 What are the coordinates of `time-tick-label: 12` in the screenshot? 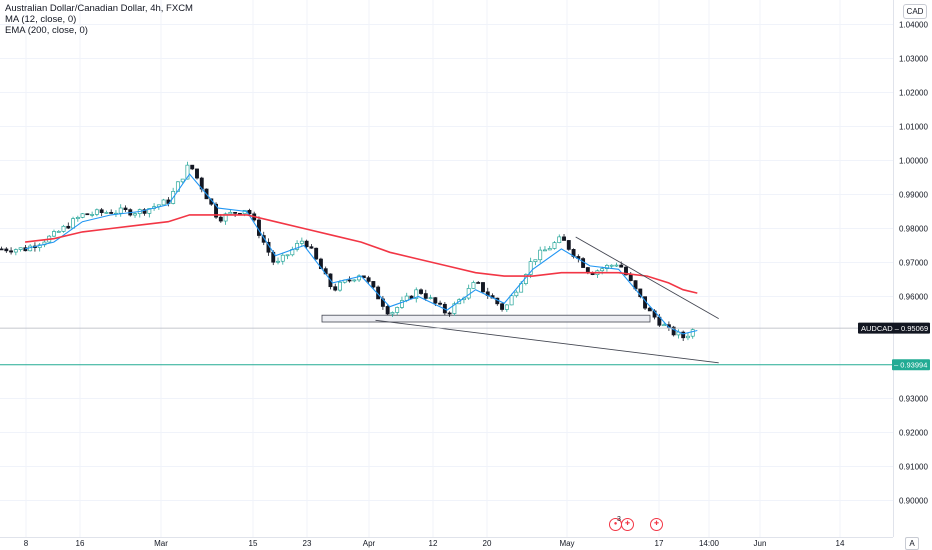 It's located at (433, 543).